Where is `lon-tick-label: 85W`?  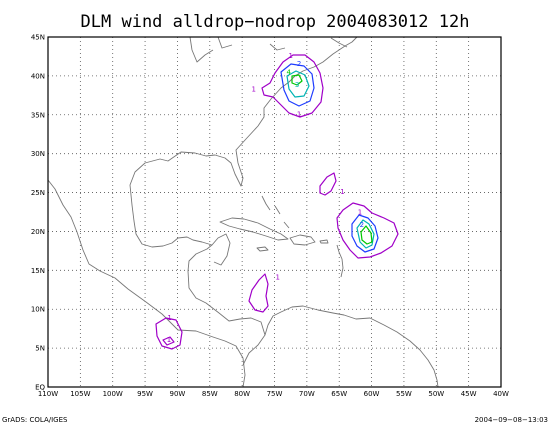
lon-tick-label: 85W is located at coordinates (210, 394).